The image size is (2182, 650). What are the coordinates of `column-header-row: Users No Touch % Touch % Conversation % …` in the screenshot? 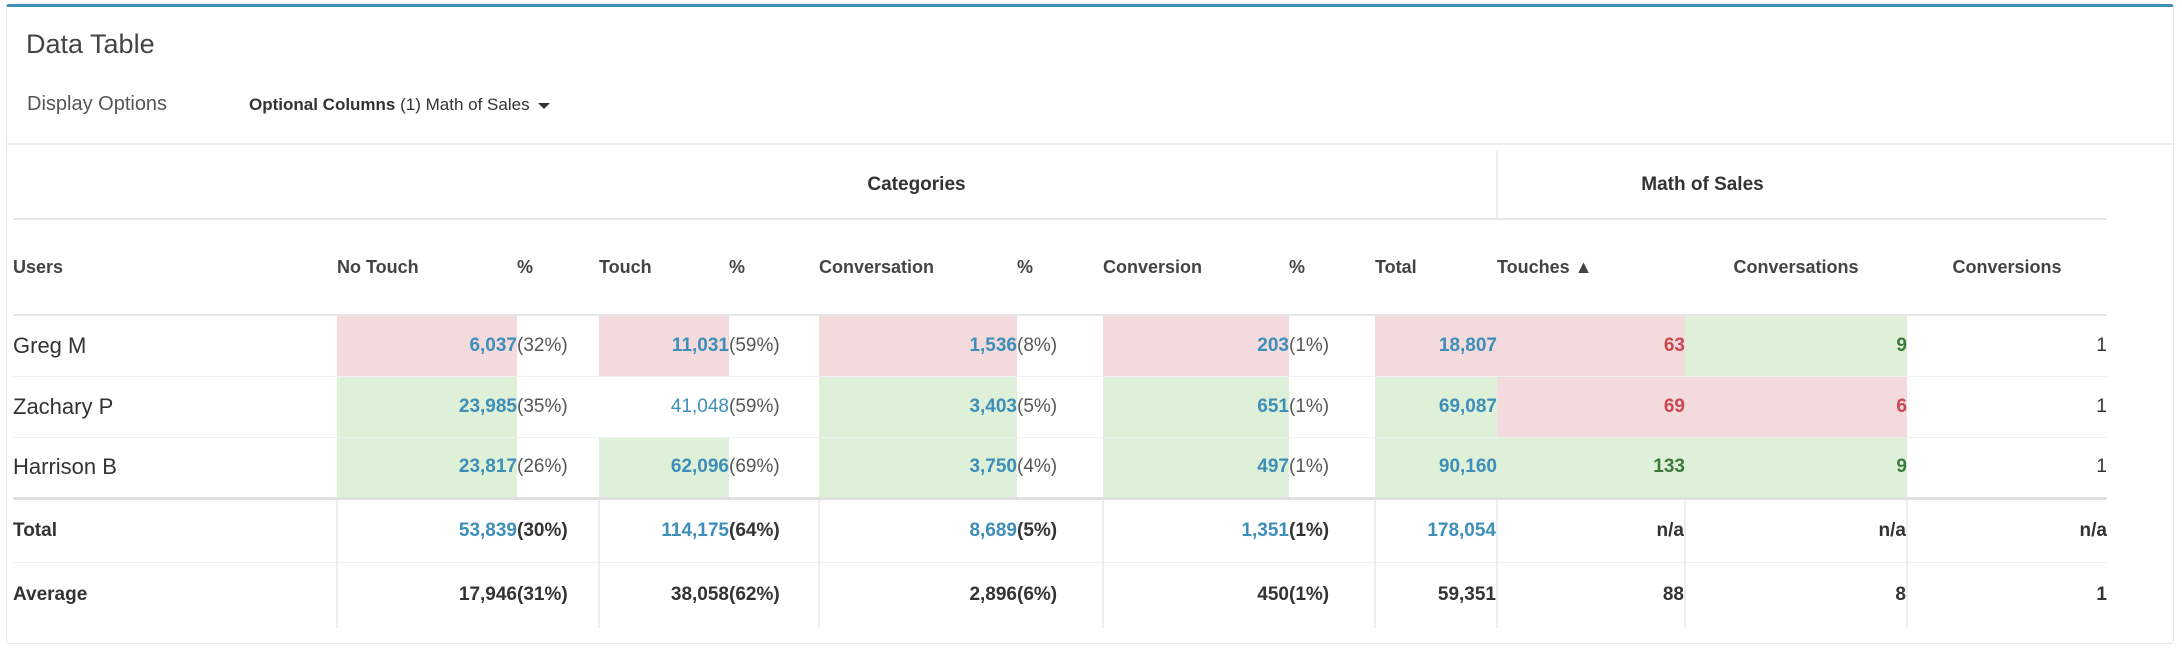 It's located at (1060, 267).